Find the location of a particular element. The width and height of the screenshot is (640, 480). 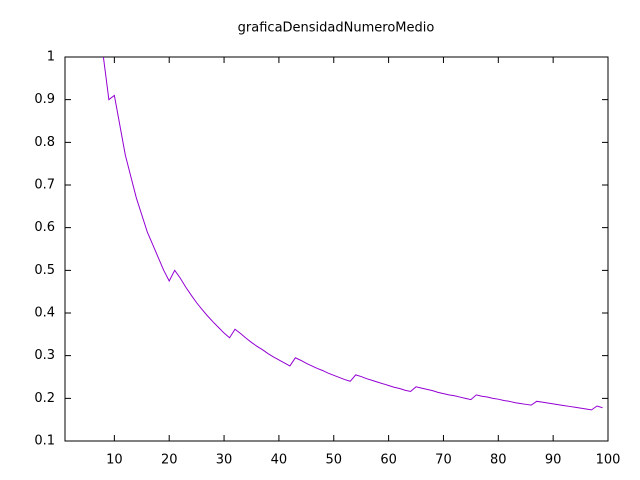

y-tick-label: 0.4 is located at coordinates (44, 313).